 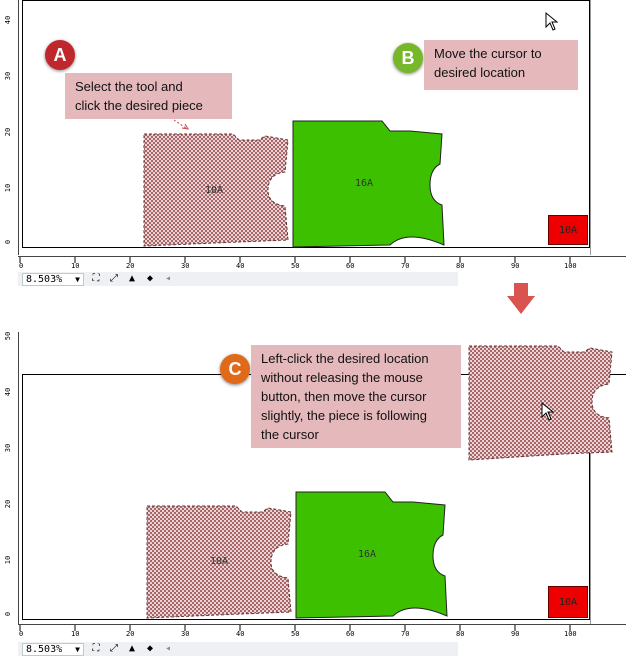 I want to click on badge-c: C, so click(x=235, y=369).